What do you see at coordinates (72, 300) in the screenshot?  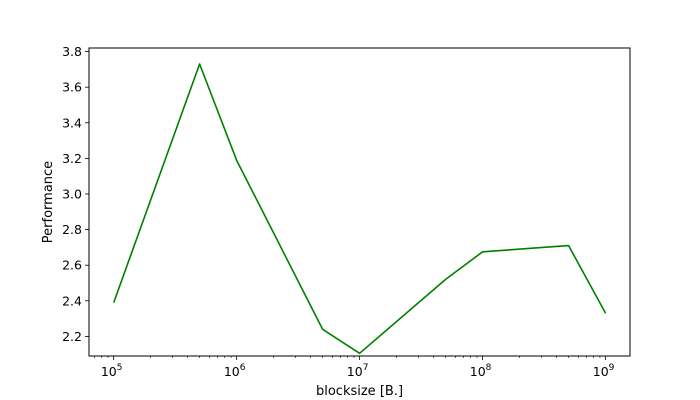 I see `y-tick-label: 2.4` at bounding box center [72, 300].